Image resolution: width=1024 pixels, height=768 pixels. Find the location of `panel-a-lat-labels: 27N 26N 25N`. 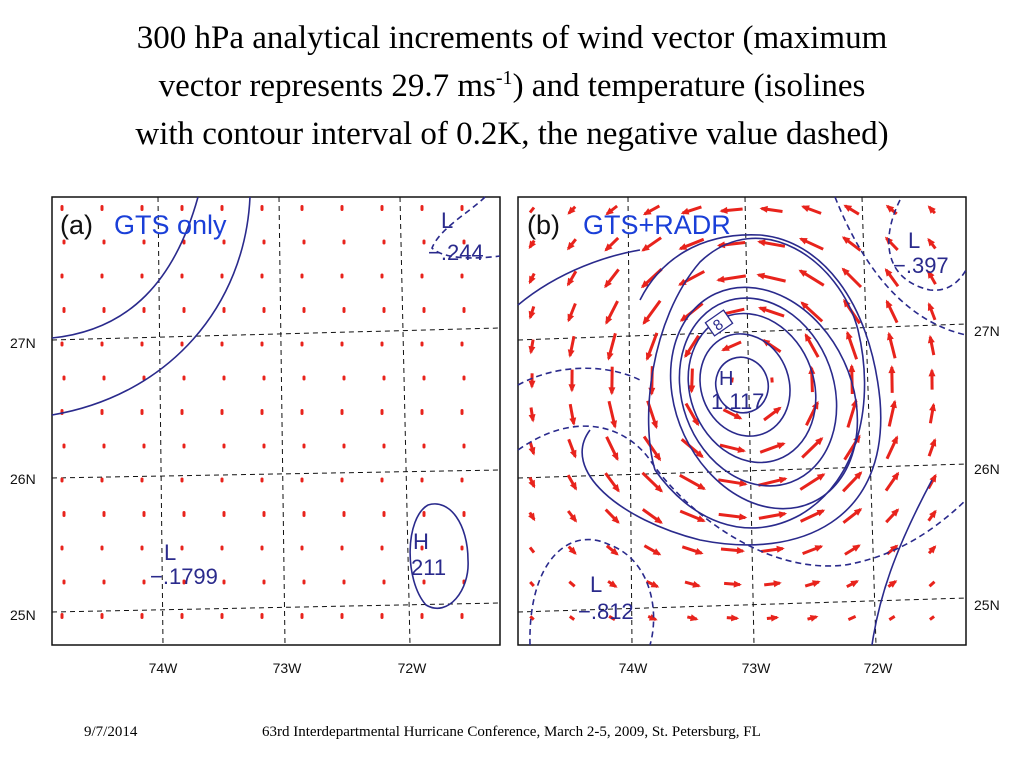

panel-a-lat-labels: 27N 26N 25N is located at coordinates (23, 479).